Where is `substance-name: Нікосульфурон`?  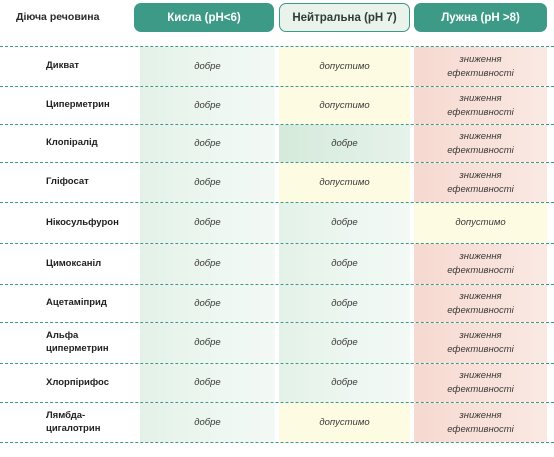
substance-name: Нікосульфурон is located at coordinates (82, 222).